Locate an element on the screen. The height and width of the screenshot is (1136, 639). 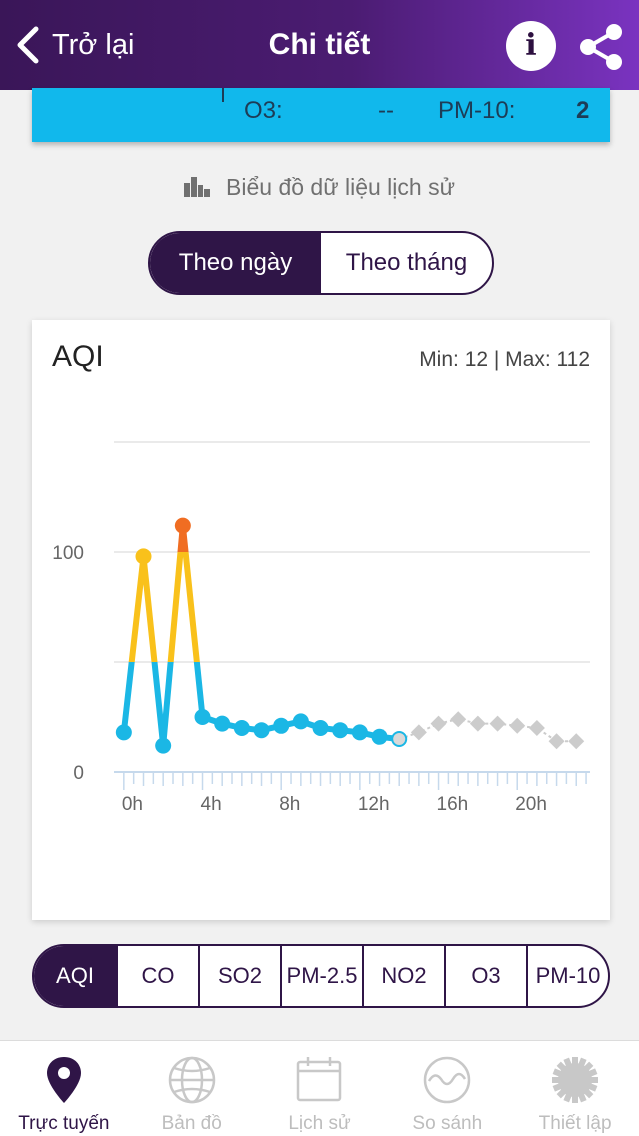
app-header: Trở lại Chi tiết i is located at coordinates (319, 45).